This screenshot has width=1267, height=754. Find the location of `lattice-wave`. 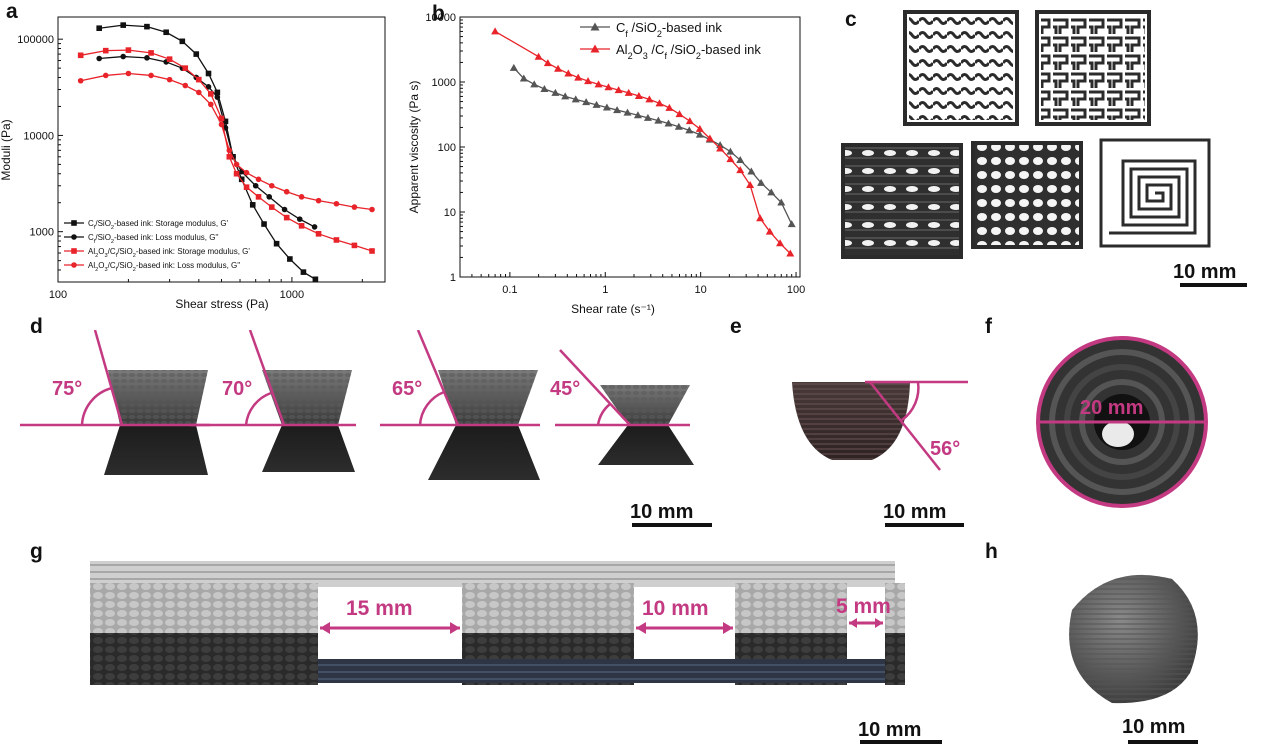

lattice-wave is located at coordinates (961, 68).